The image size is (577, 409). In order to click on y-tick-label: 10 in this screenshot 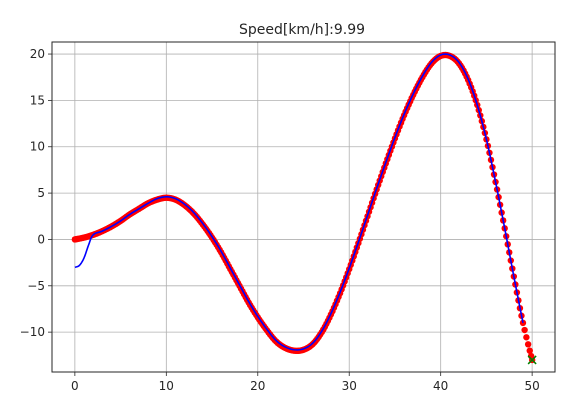, I will do `click(37, 147)`.